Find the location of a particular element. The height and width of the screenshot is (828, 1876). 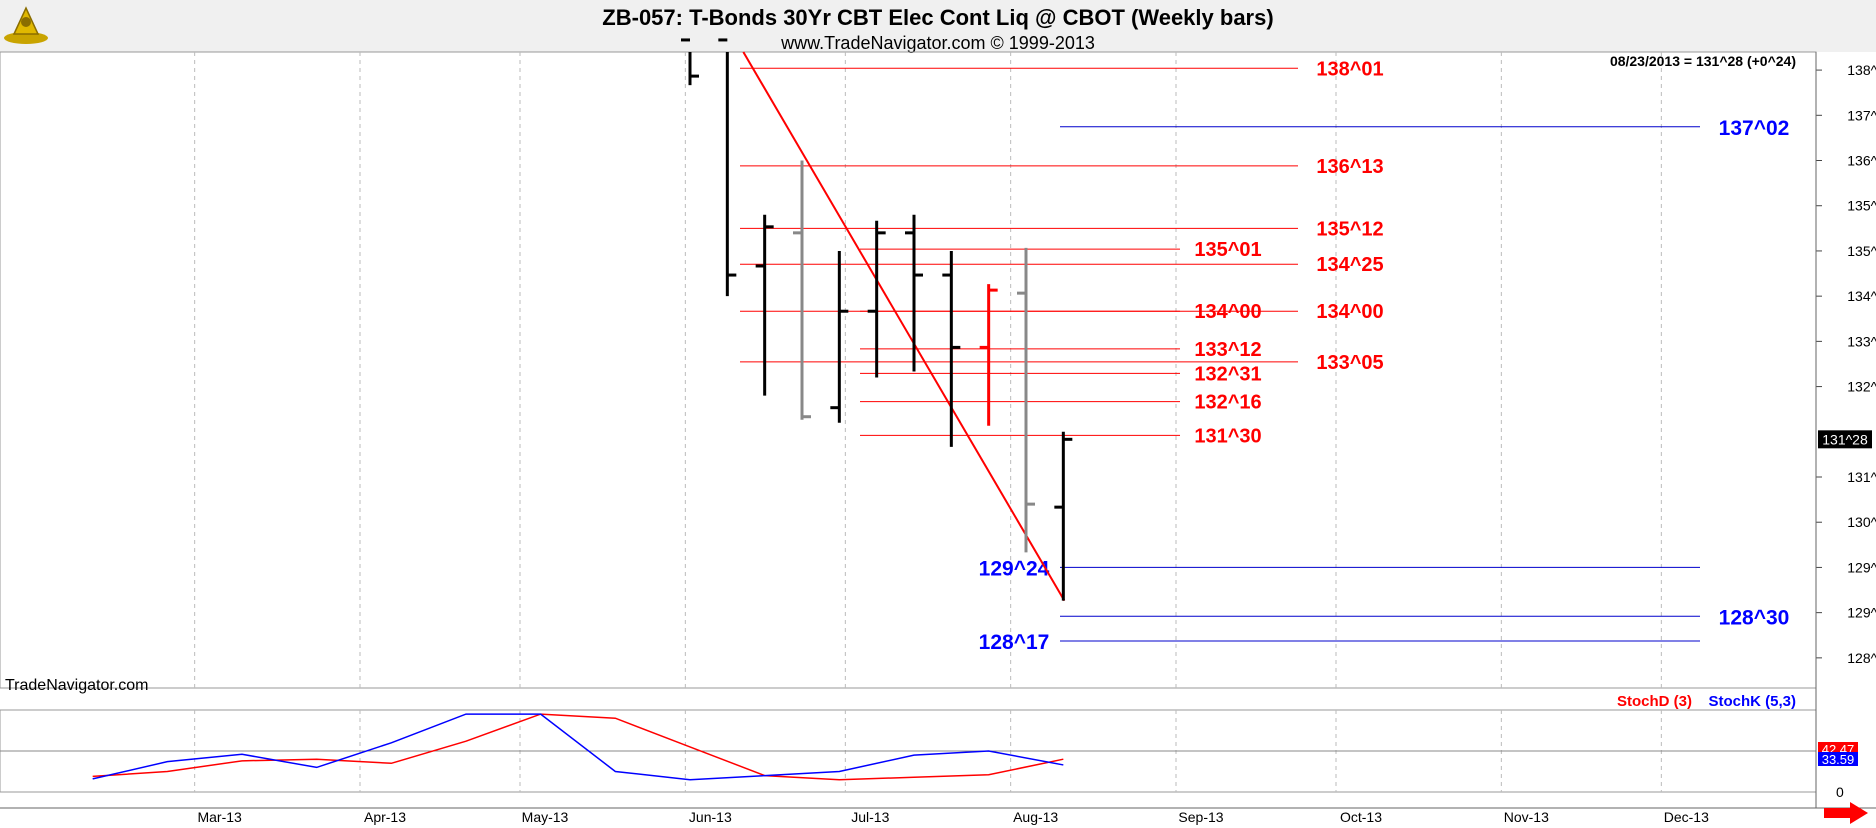

y-tick-label: 130^16 is located at coordinates (1861, 522).